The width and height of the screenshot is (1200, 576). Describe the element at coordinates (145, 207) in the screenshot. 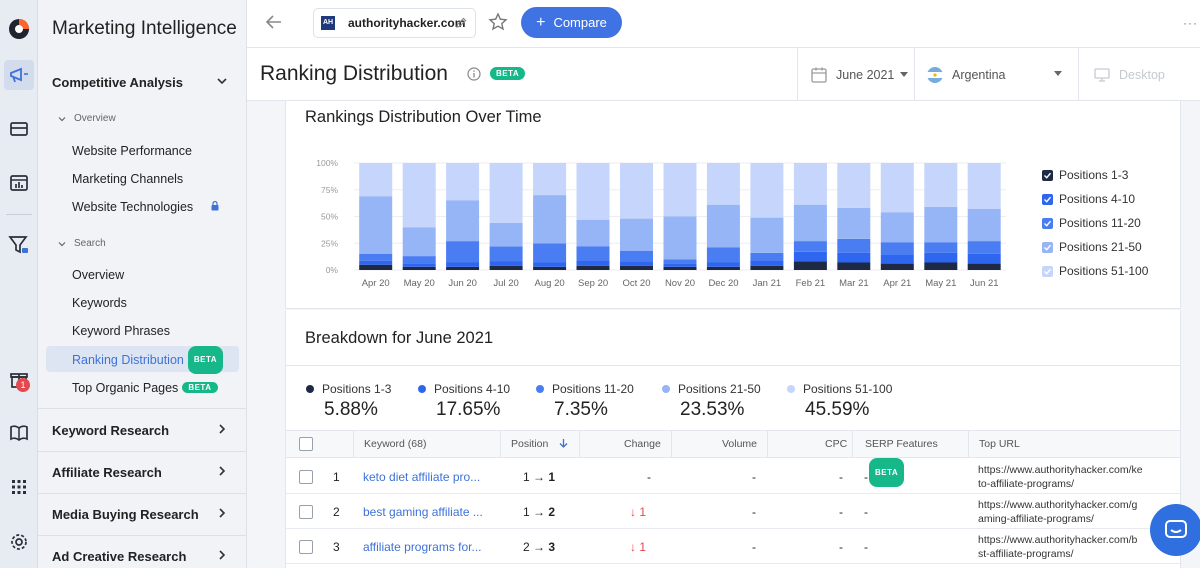

I see `sidebar-item-website-technologies: Website Technologies` at that location.